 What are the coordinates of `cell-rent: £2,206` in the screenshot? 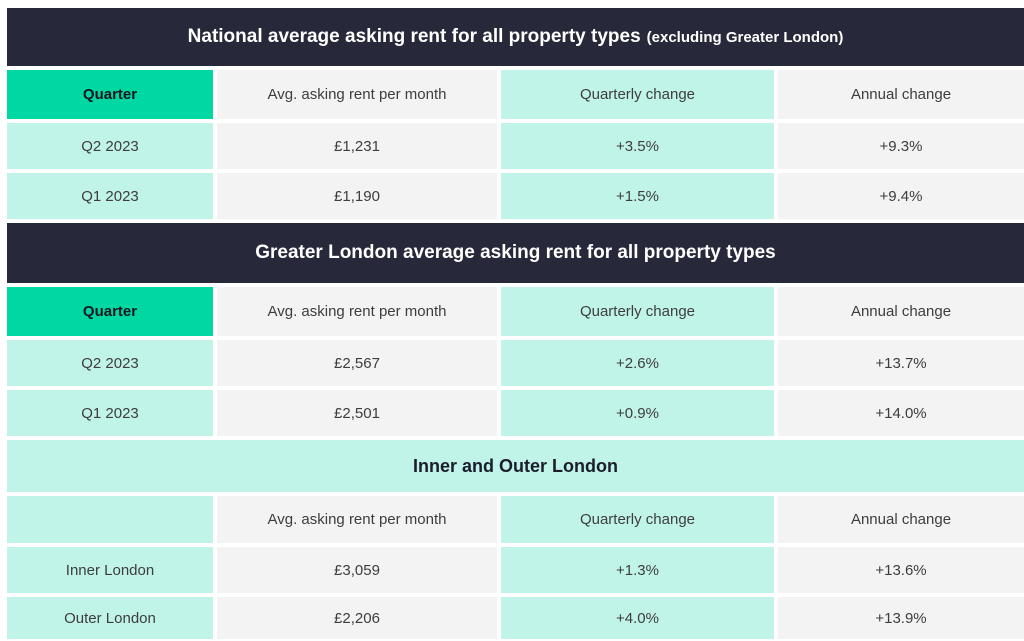 It's located at (357, 618).